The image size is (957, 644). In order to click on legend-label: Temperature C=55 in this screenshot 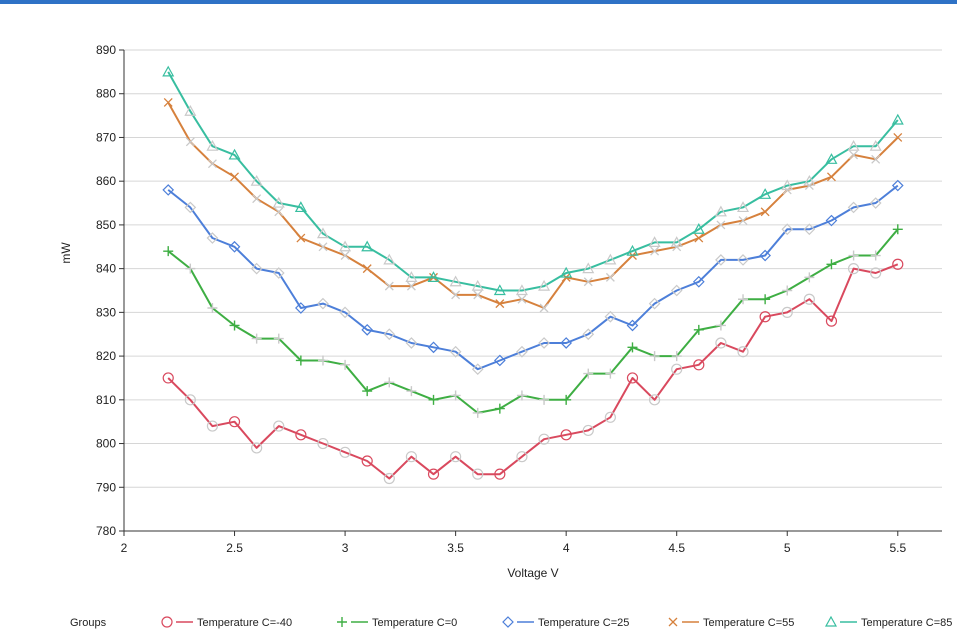, I will do `click(748, 623)`.